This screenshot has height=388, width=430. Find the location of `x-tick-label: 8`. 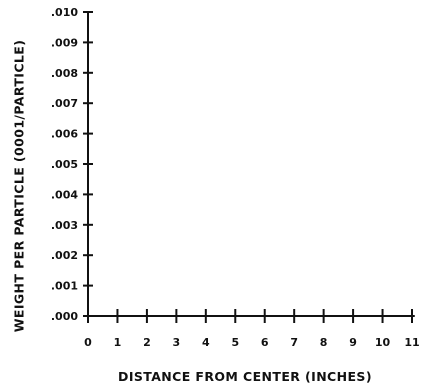

x-tick-label: 8 is located at coordinates (324, 342).